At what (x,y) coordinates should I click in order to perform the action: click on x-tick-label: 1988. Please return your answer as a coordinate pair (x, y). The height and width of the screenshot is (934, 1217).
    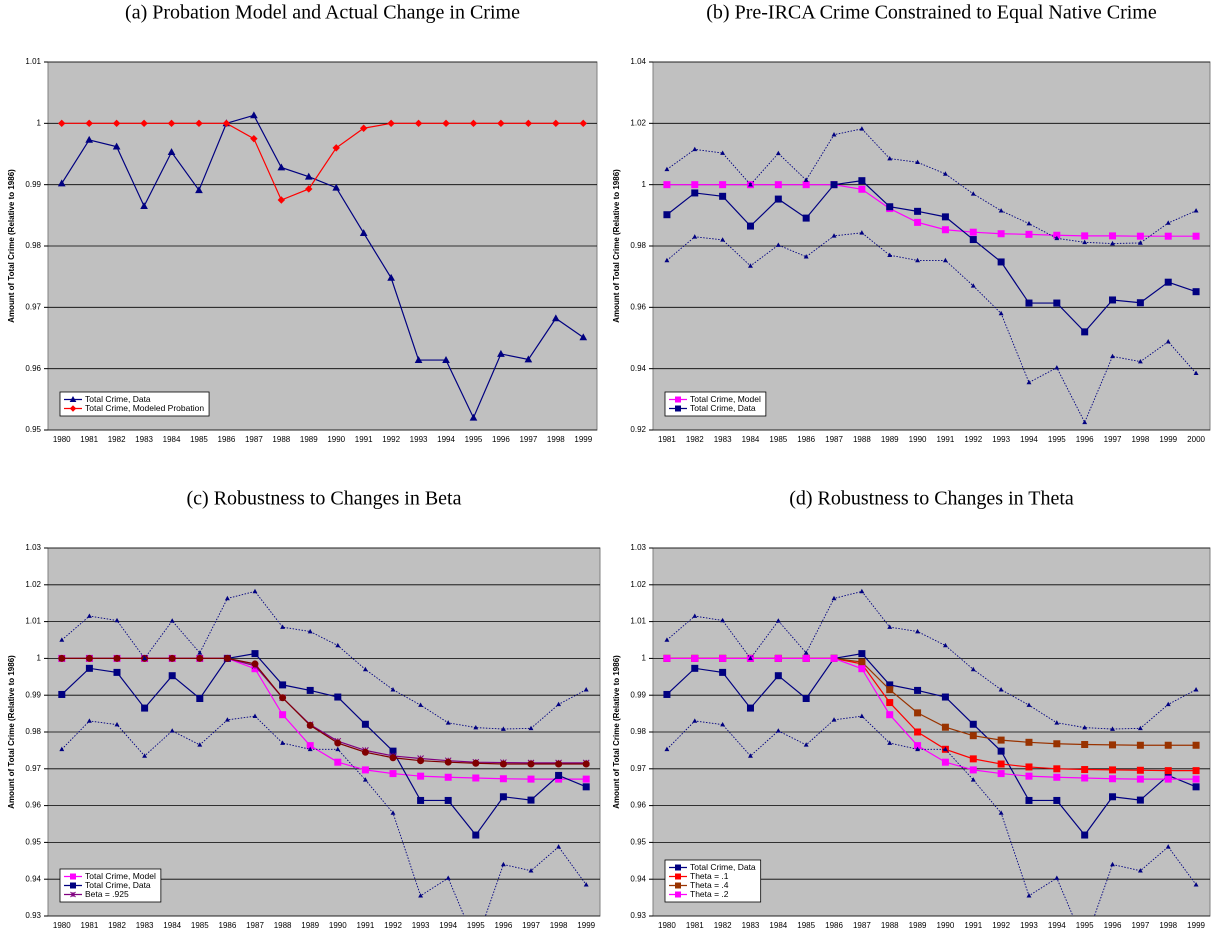
    Looking at the image, I should click on (283, 925).